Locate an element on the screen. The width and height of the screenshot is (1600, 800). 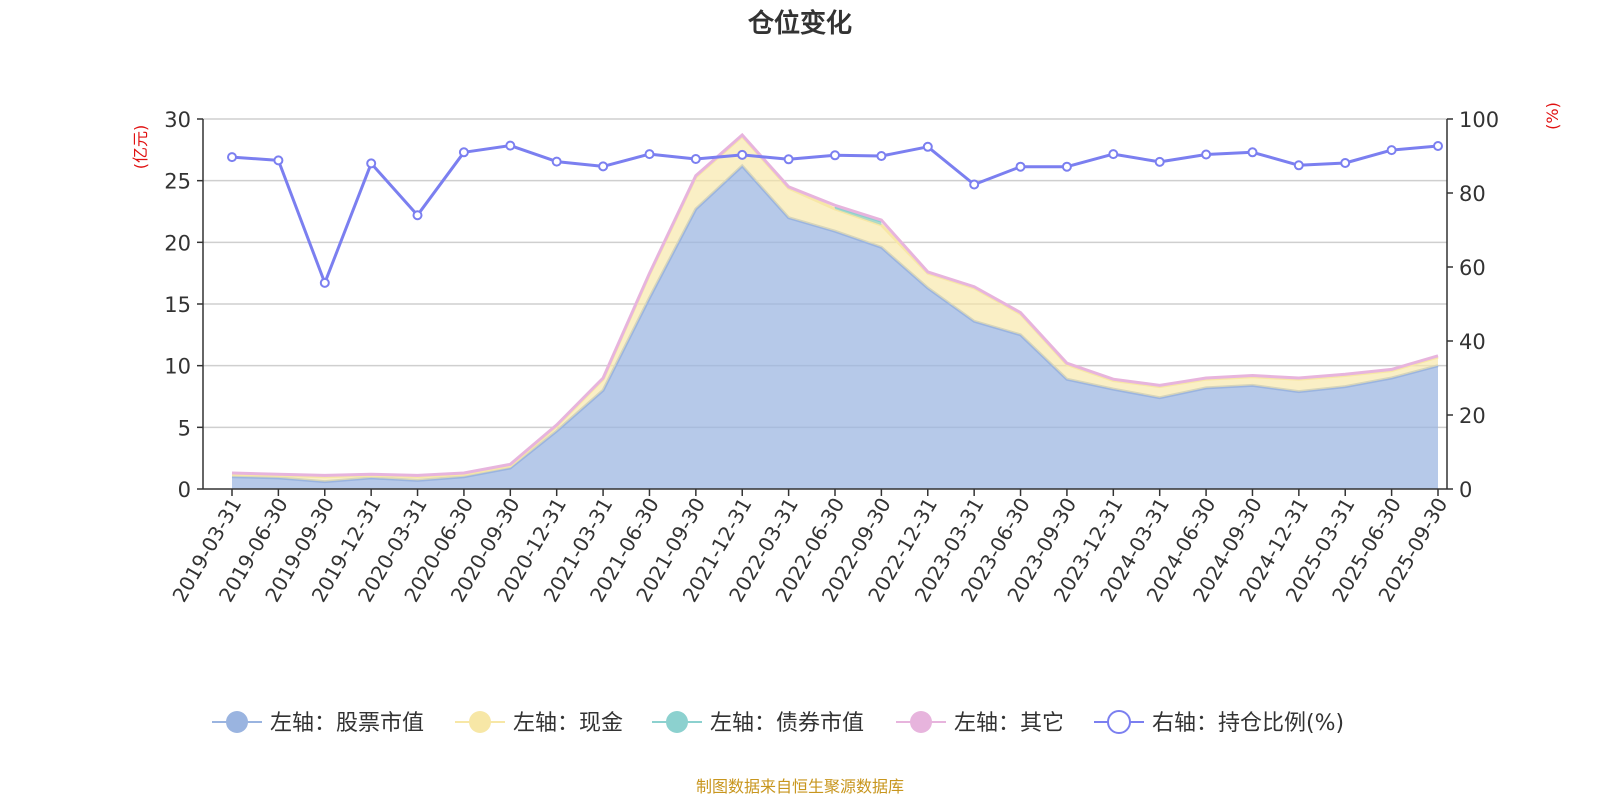
left-axis-tick-label: 20 is located at coordinates (177, 243).